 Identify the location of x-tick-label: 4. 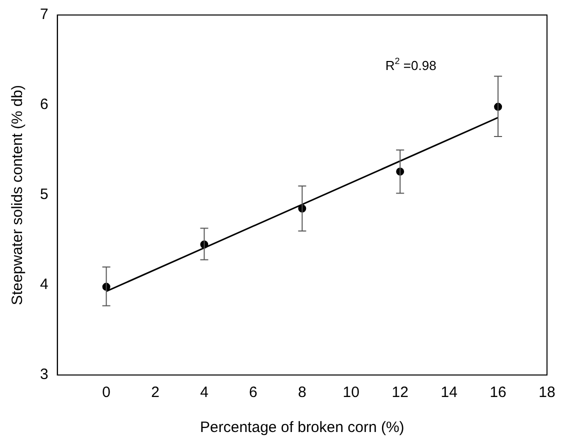
(204, 393).